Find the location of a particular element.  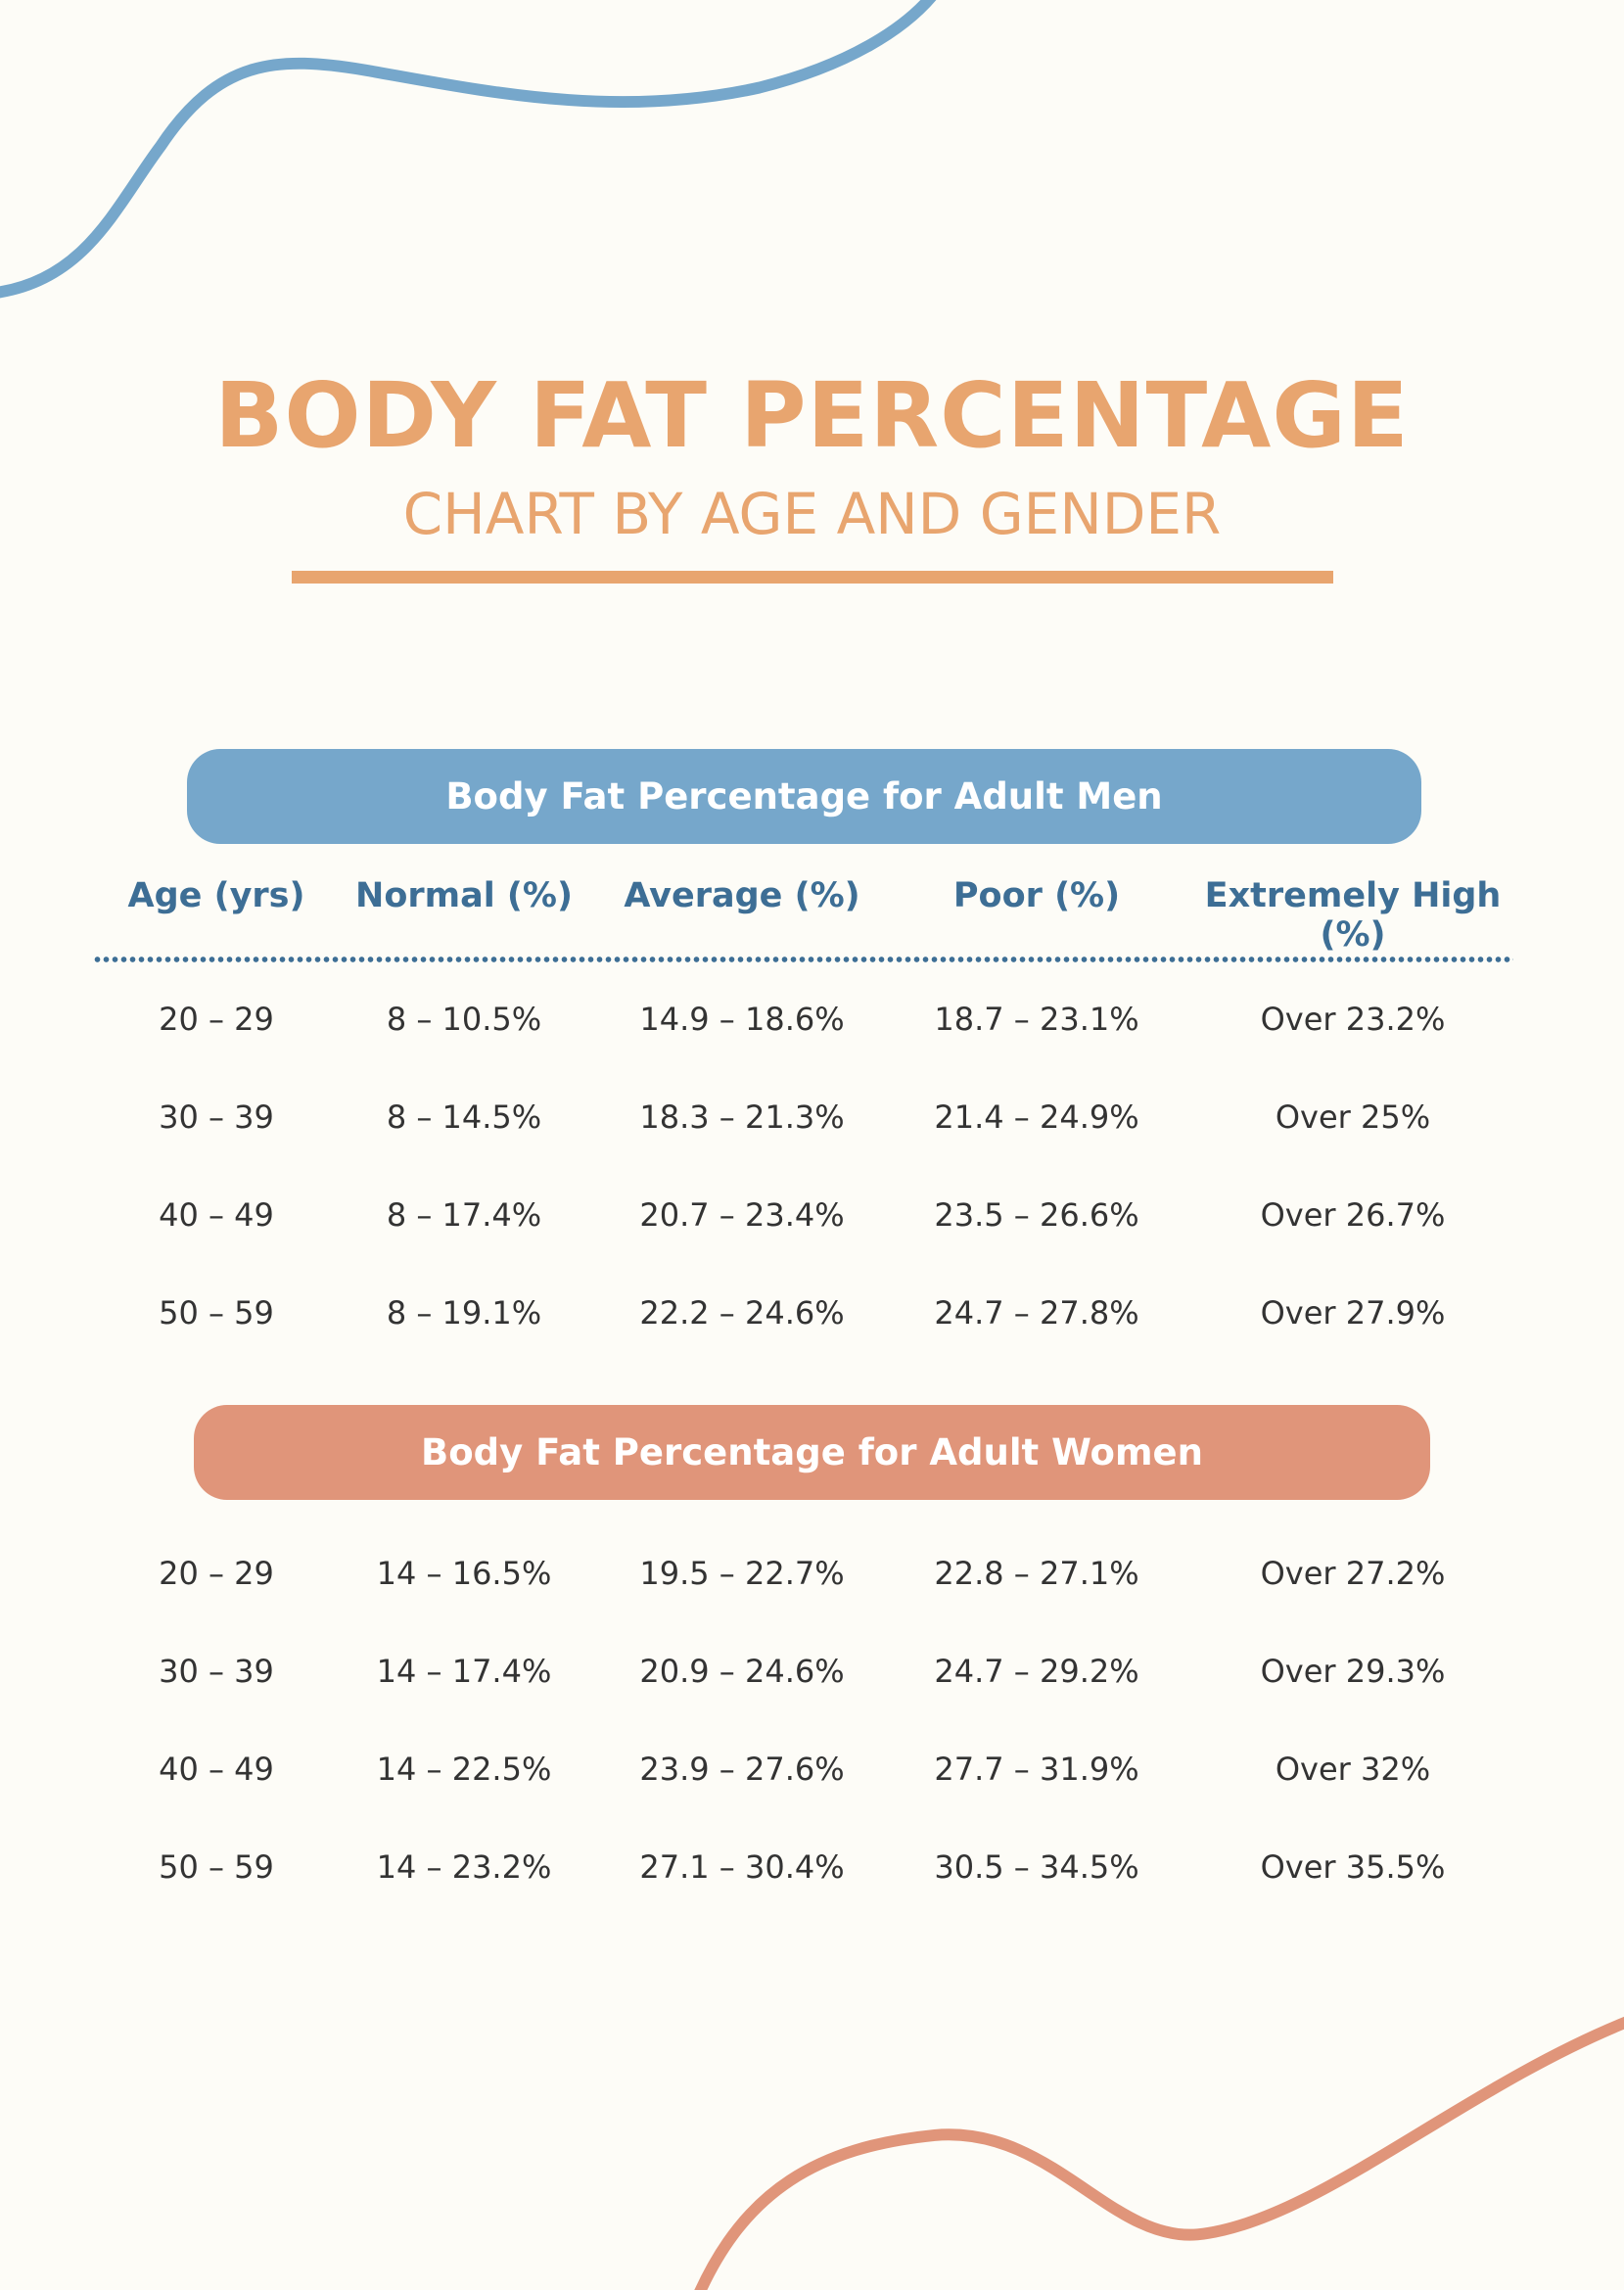

column-header: Average (%) is located at coordinates (742, 895).